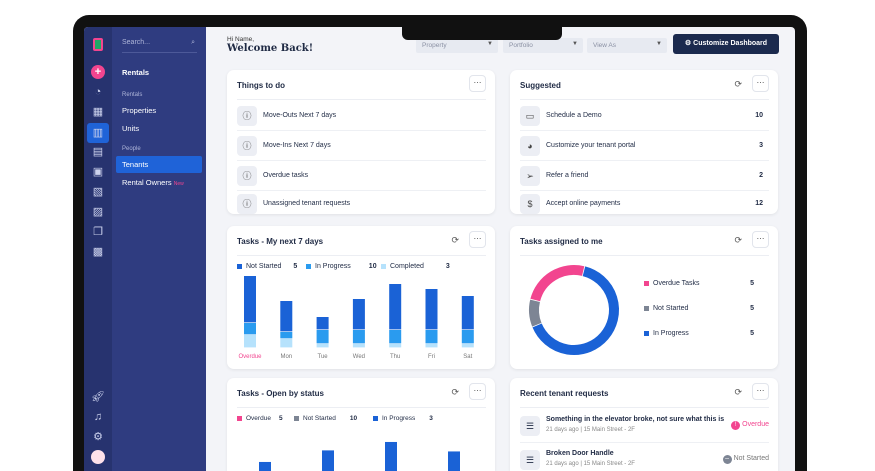 This screenshot has height=471, width=875. I want to click on portfolio-select: Portfolio ▼, so click(543, 45).